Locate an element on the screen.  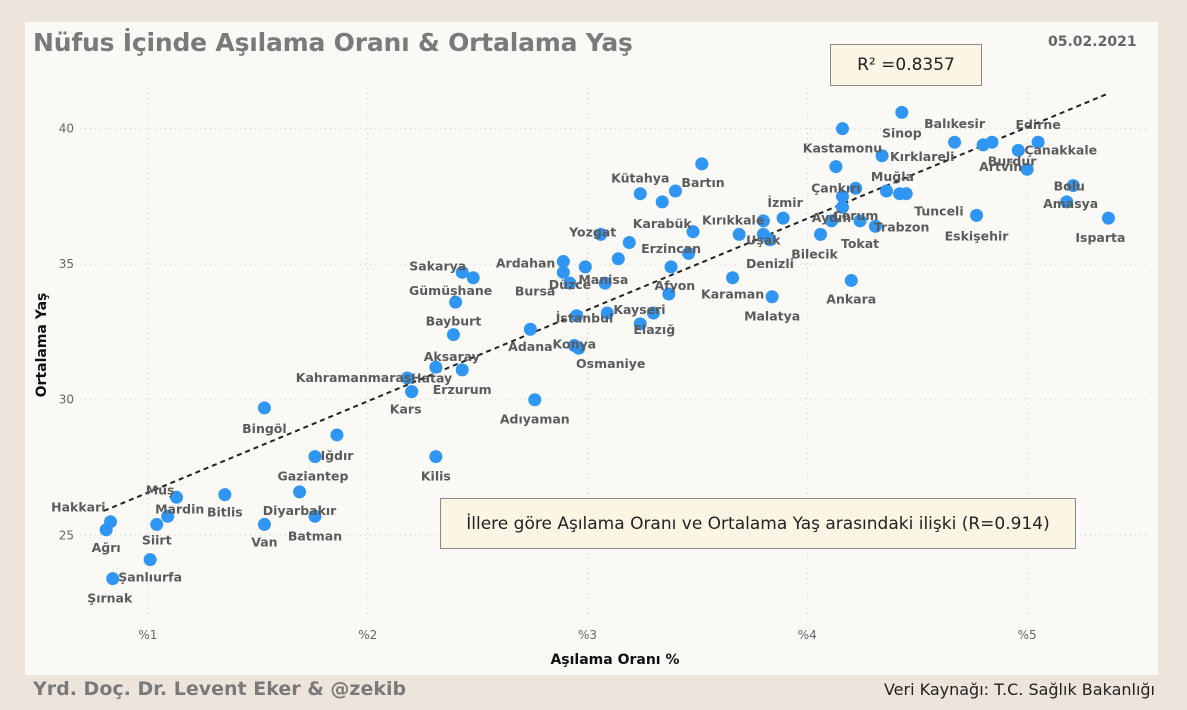
point-label: Erzurum is located at coordinates (462, 389).